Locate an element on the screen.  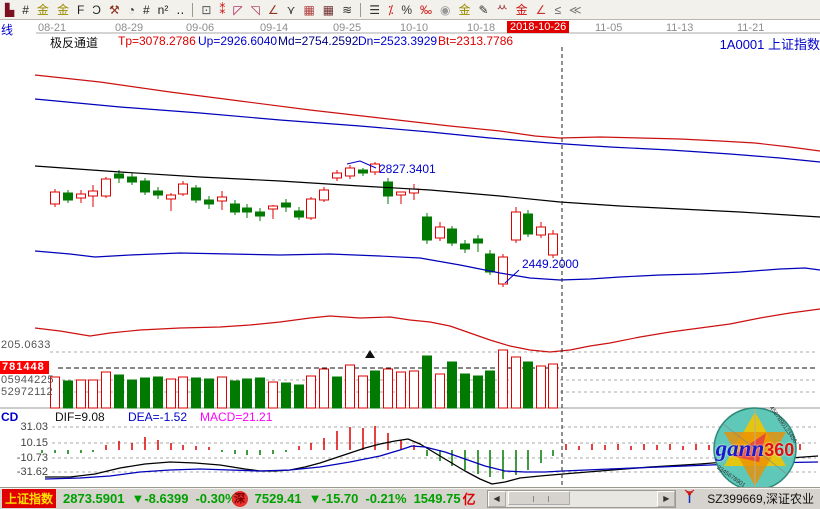
more-dots-icon: ‥ is located at coordinates (180, 9).